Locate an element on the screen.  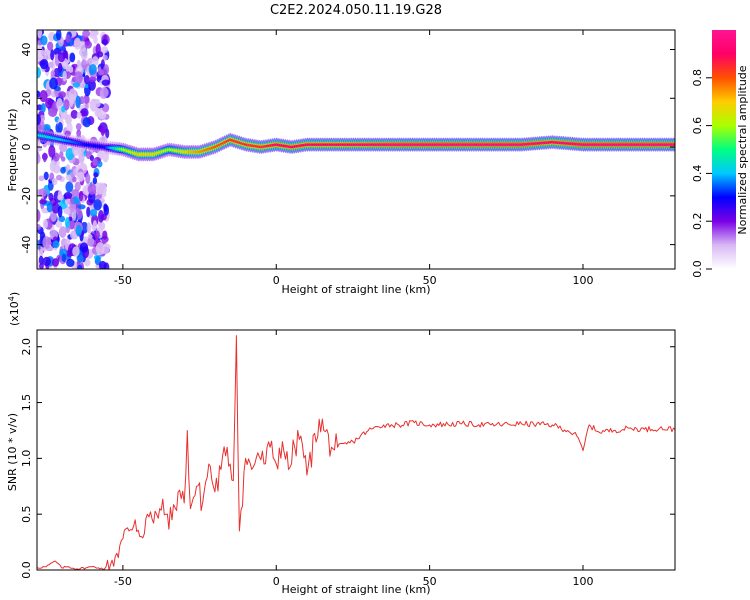
spectrogram-x-tick-label: -50 is located at coordinates (123, 280).